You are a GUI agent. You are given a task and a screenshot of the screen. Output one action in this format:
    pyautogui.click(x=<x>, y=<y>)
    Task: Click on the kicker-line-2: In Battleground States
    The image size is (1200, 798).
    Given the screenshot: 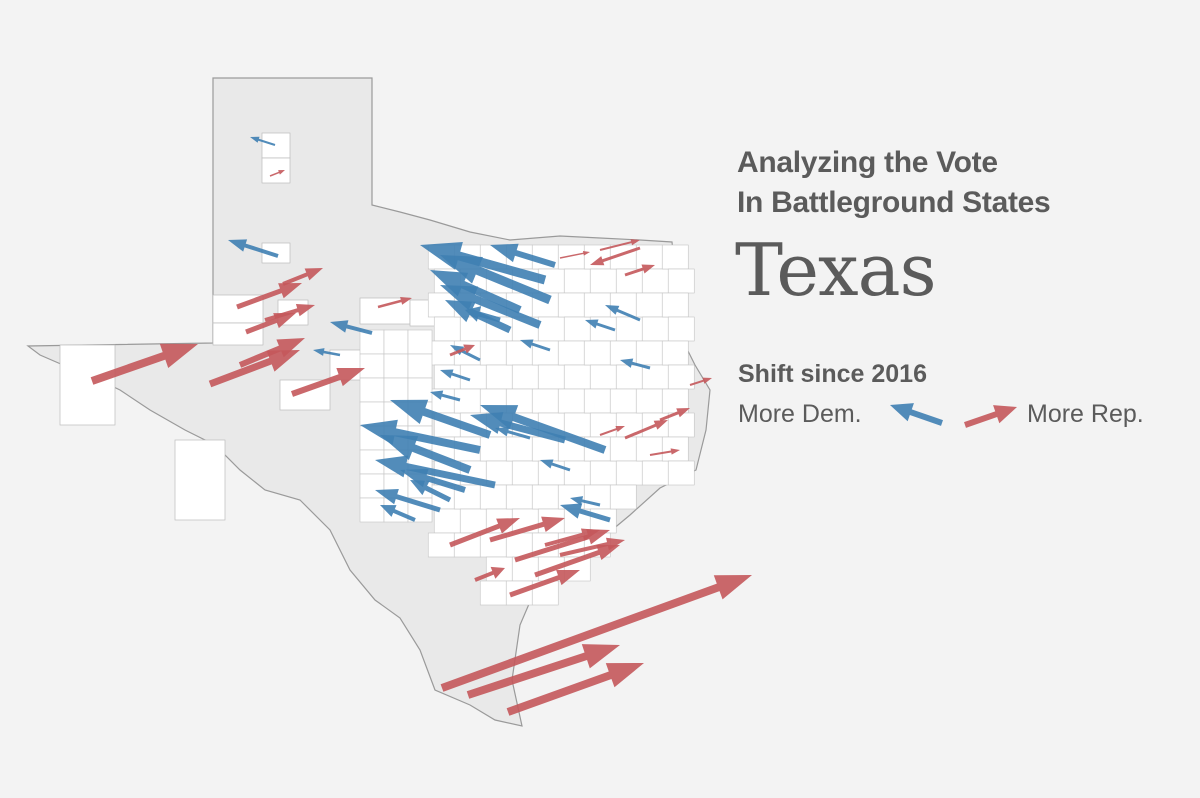 What is the action you would take?
    pyautogui.click(x=894, y=202)
    